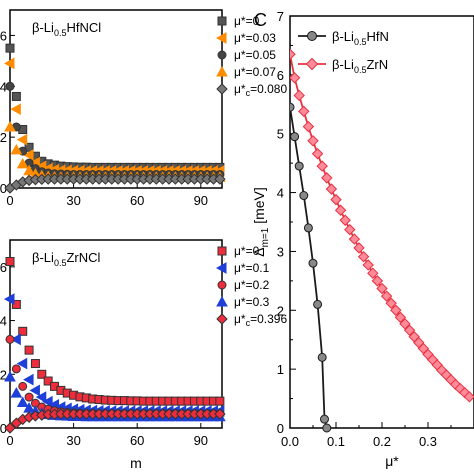 The width and height of the screenshot is (474, 474). What do you see at coordinates (136, 463) in the screenshot?
I see `x-axis-label: m` at bounding box center [136, 463].